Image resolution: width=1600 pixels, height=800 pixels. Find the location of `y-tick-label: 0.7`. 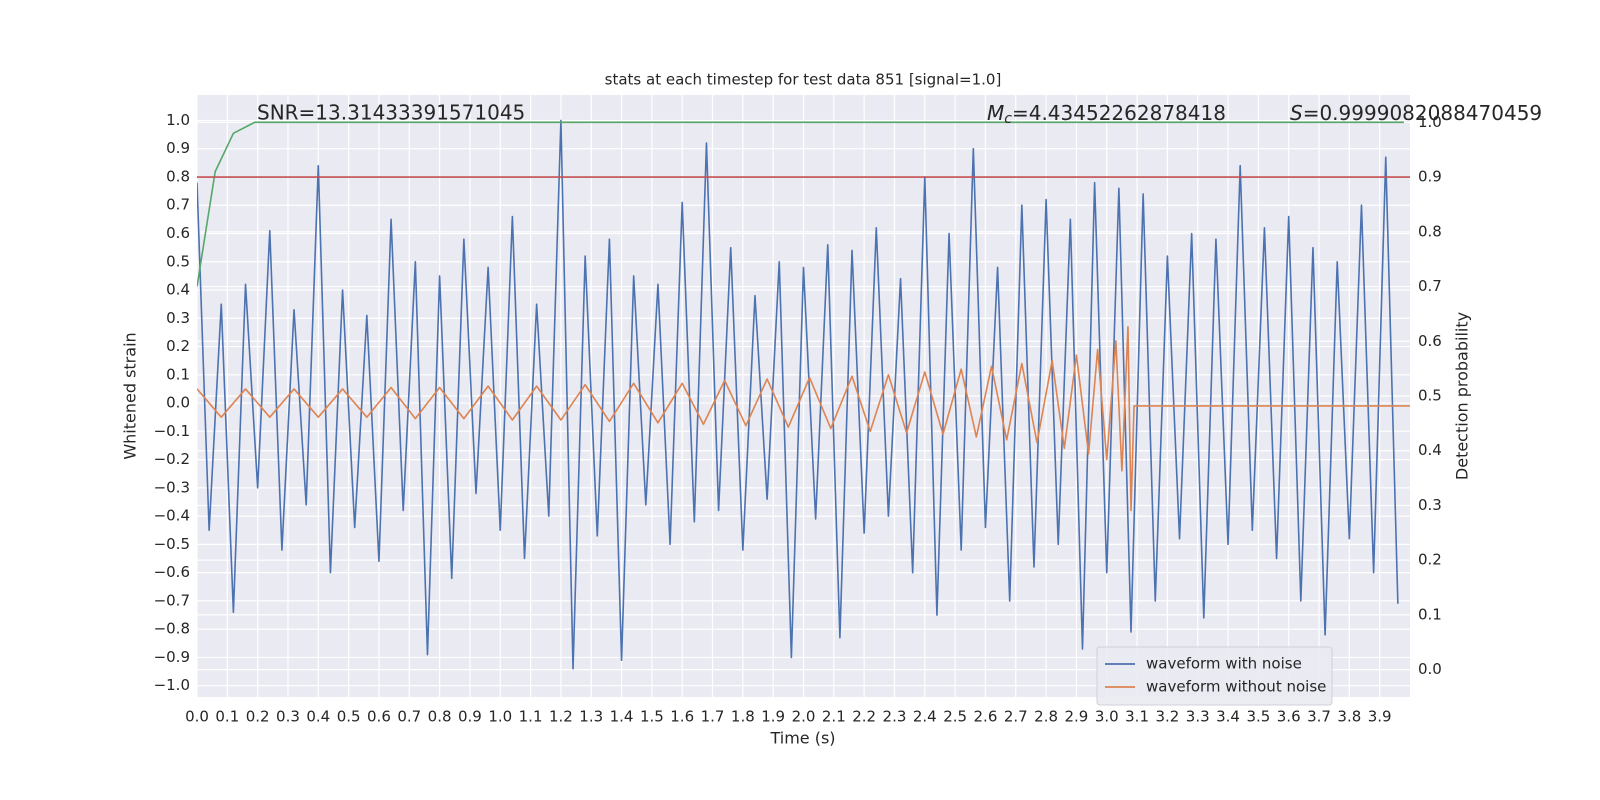

y-tick-label: 0.7 is located at coordinates (178, 205).